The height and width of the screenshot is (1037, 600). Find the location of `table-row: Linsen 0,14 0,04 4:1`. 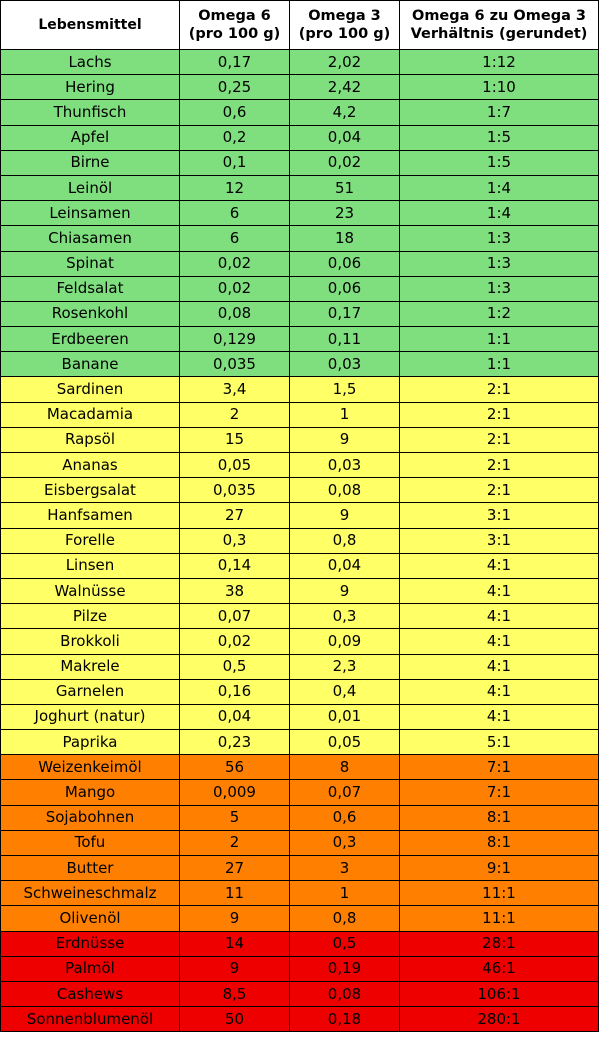

table-row: Linsen 0,14 0,04 4:1 is located at coordinates (299, 565).